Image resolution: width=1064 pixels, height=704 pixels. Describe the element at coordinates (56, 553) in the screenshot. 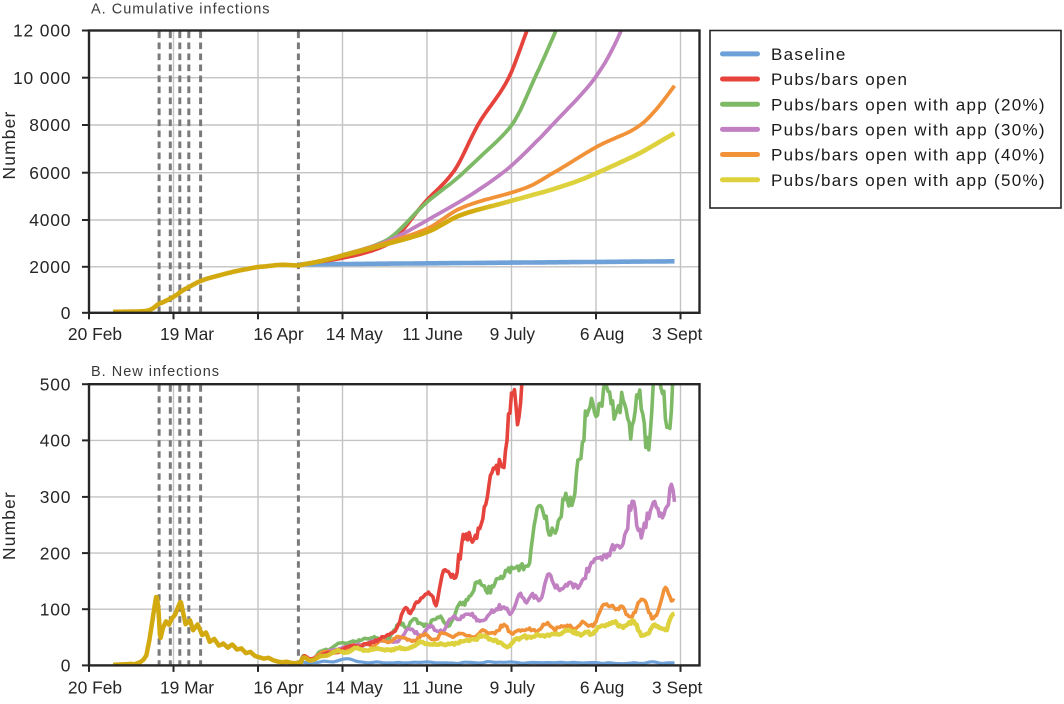

I see `svg-text: 200` at that location.